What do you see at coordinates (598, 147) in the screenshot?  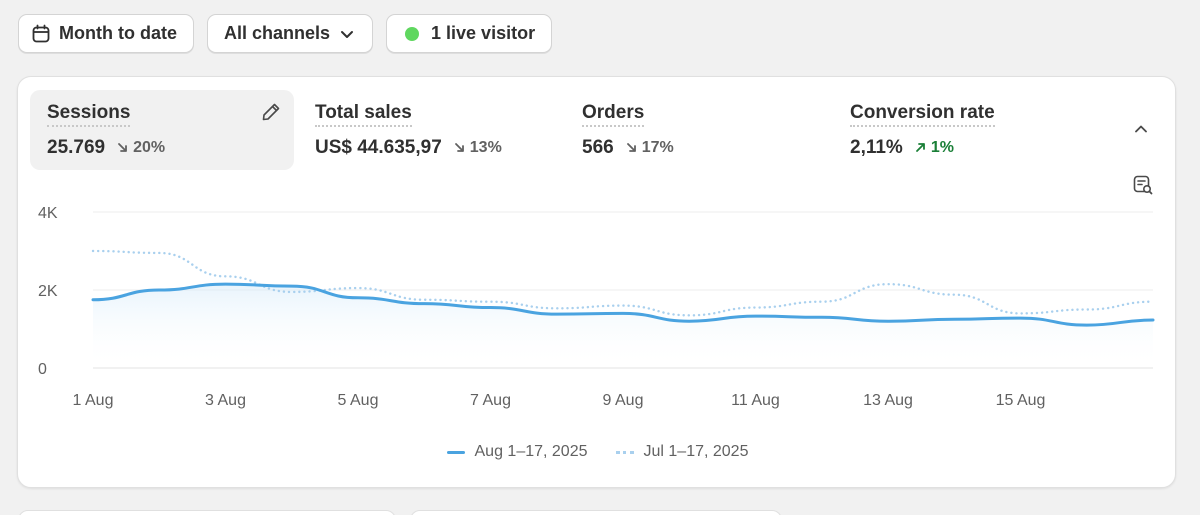 I see `metric-value: 566` at bounding box center [598, 147].